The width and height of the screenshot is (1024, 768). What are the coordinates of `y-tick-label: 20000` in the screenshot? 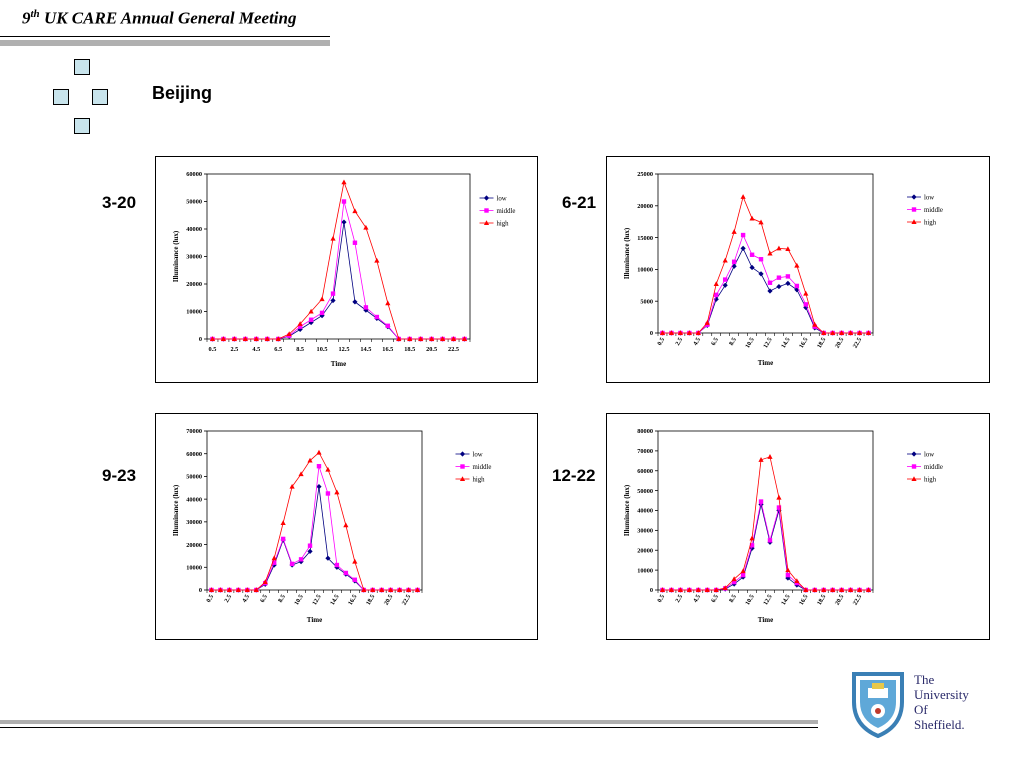 It's located at (645, 550).